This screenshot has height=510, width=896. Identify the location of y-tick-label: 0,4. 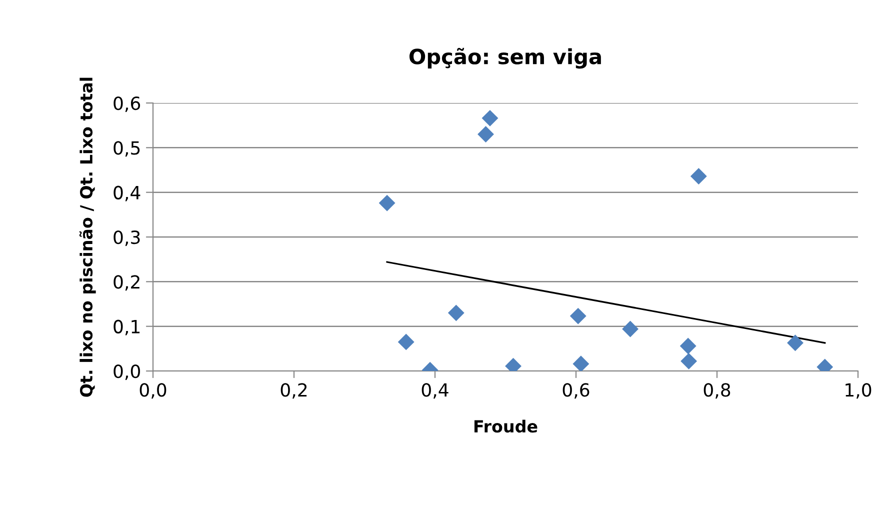
(127, 194).